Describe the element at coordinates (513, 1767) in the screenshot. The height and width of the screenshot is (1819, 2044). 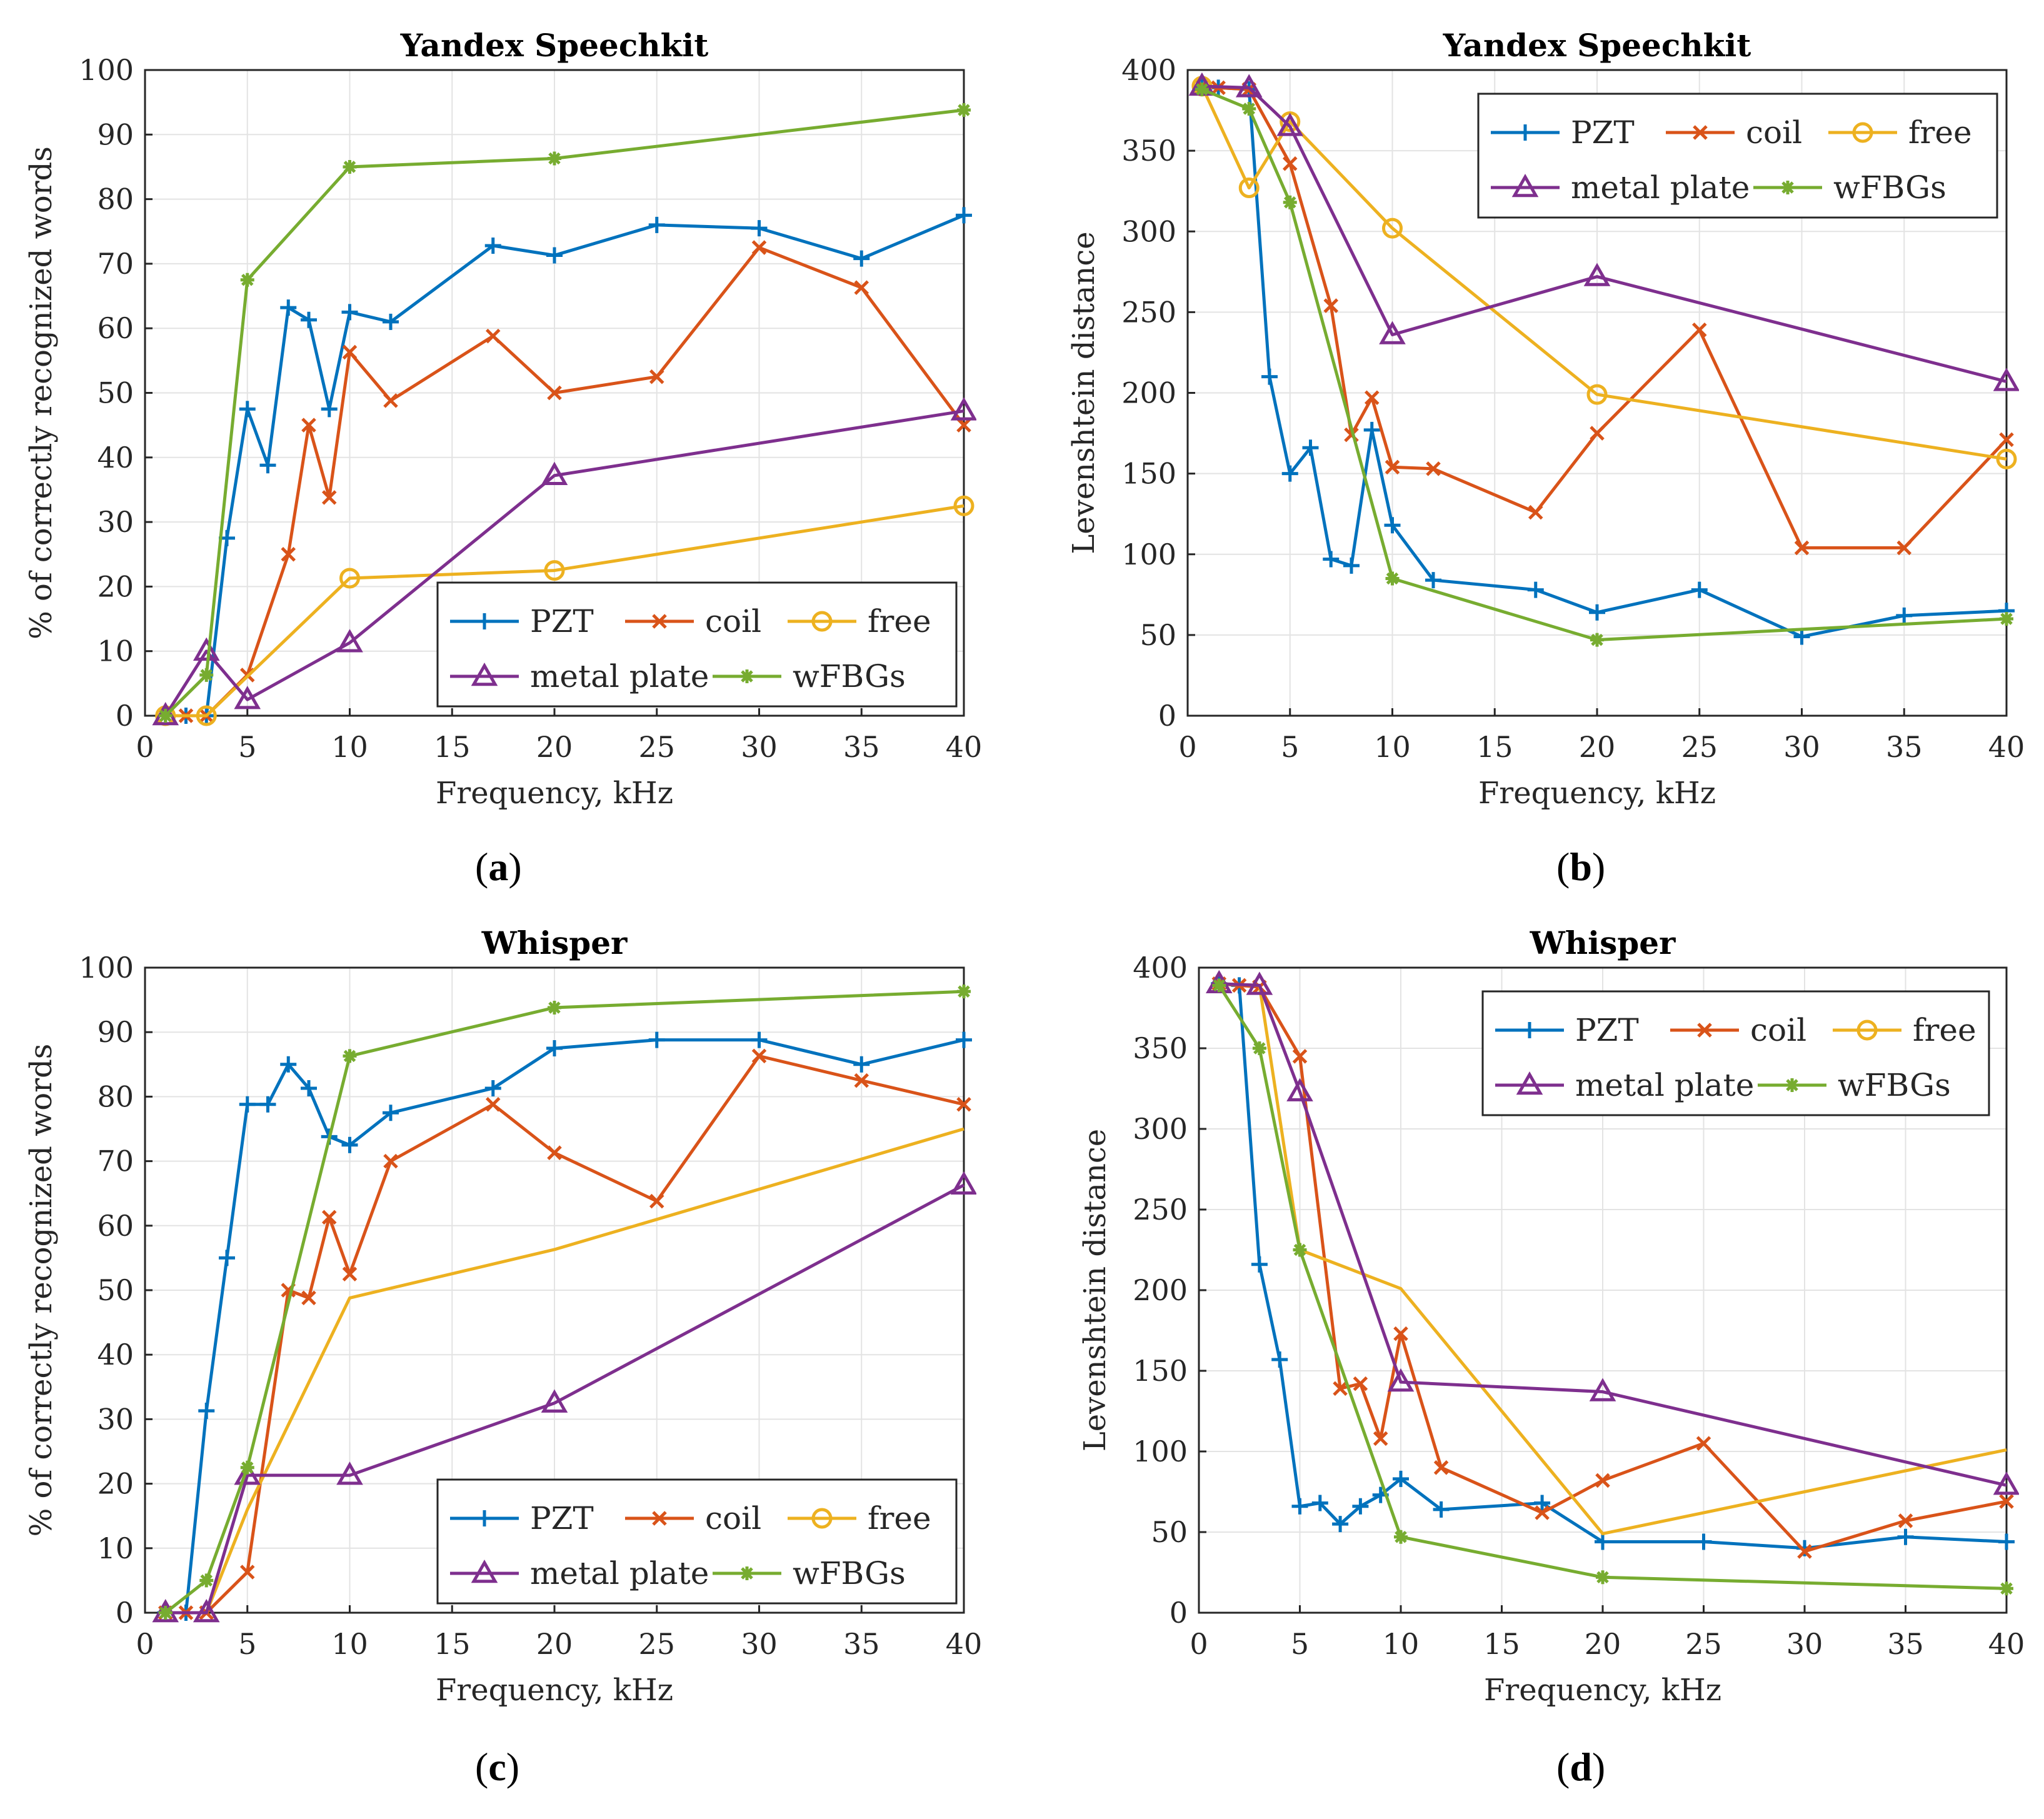
I see `panel-label-c-close: )` at that location.